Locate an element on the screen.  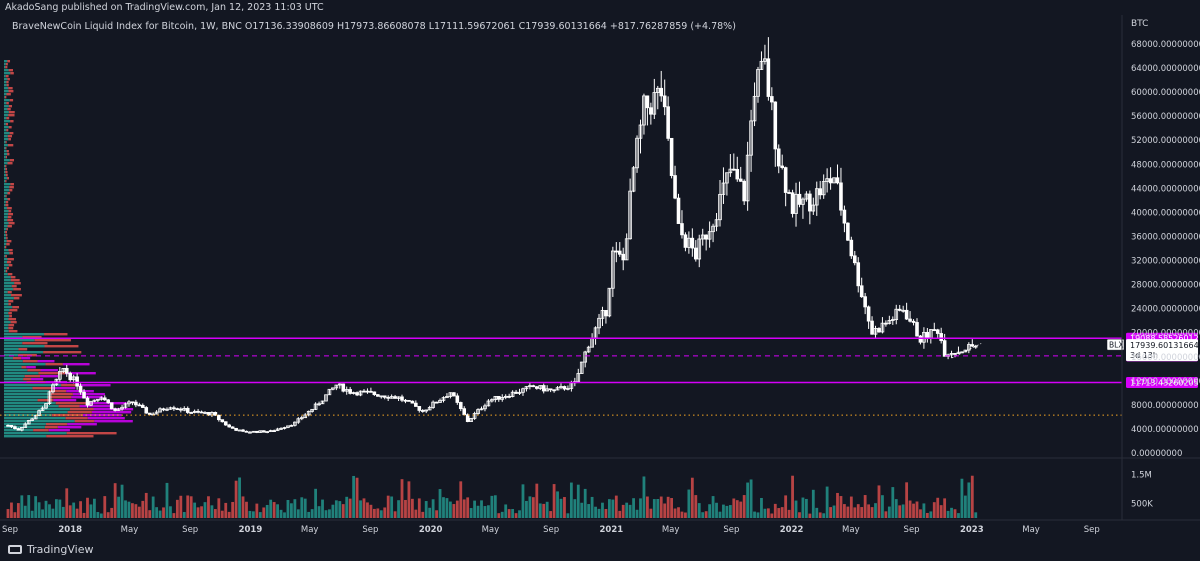
tradingview-brand: TradingView is located at coordinates (50, 549).